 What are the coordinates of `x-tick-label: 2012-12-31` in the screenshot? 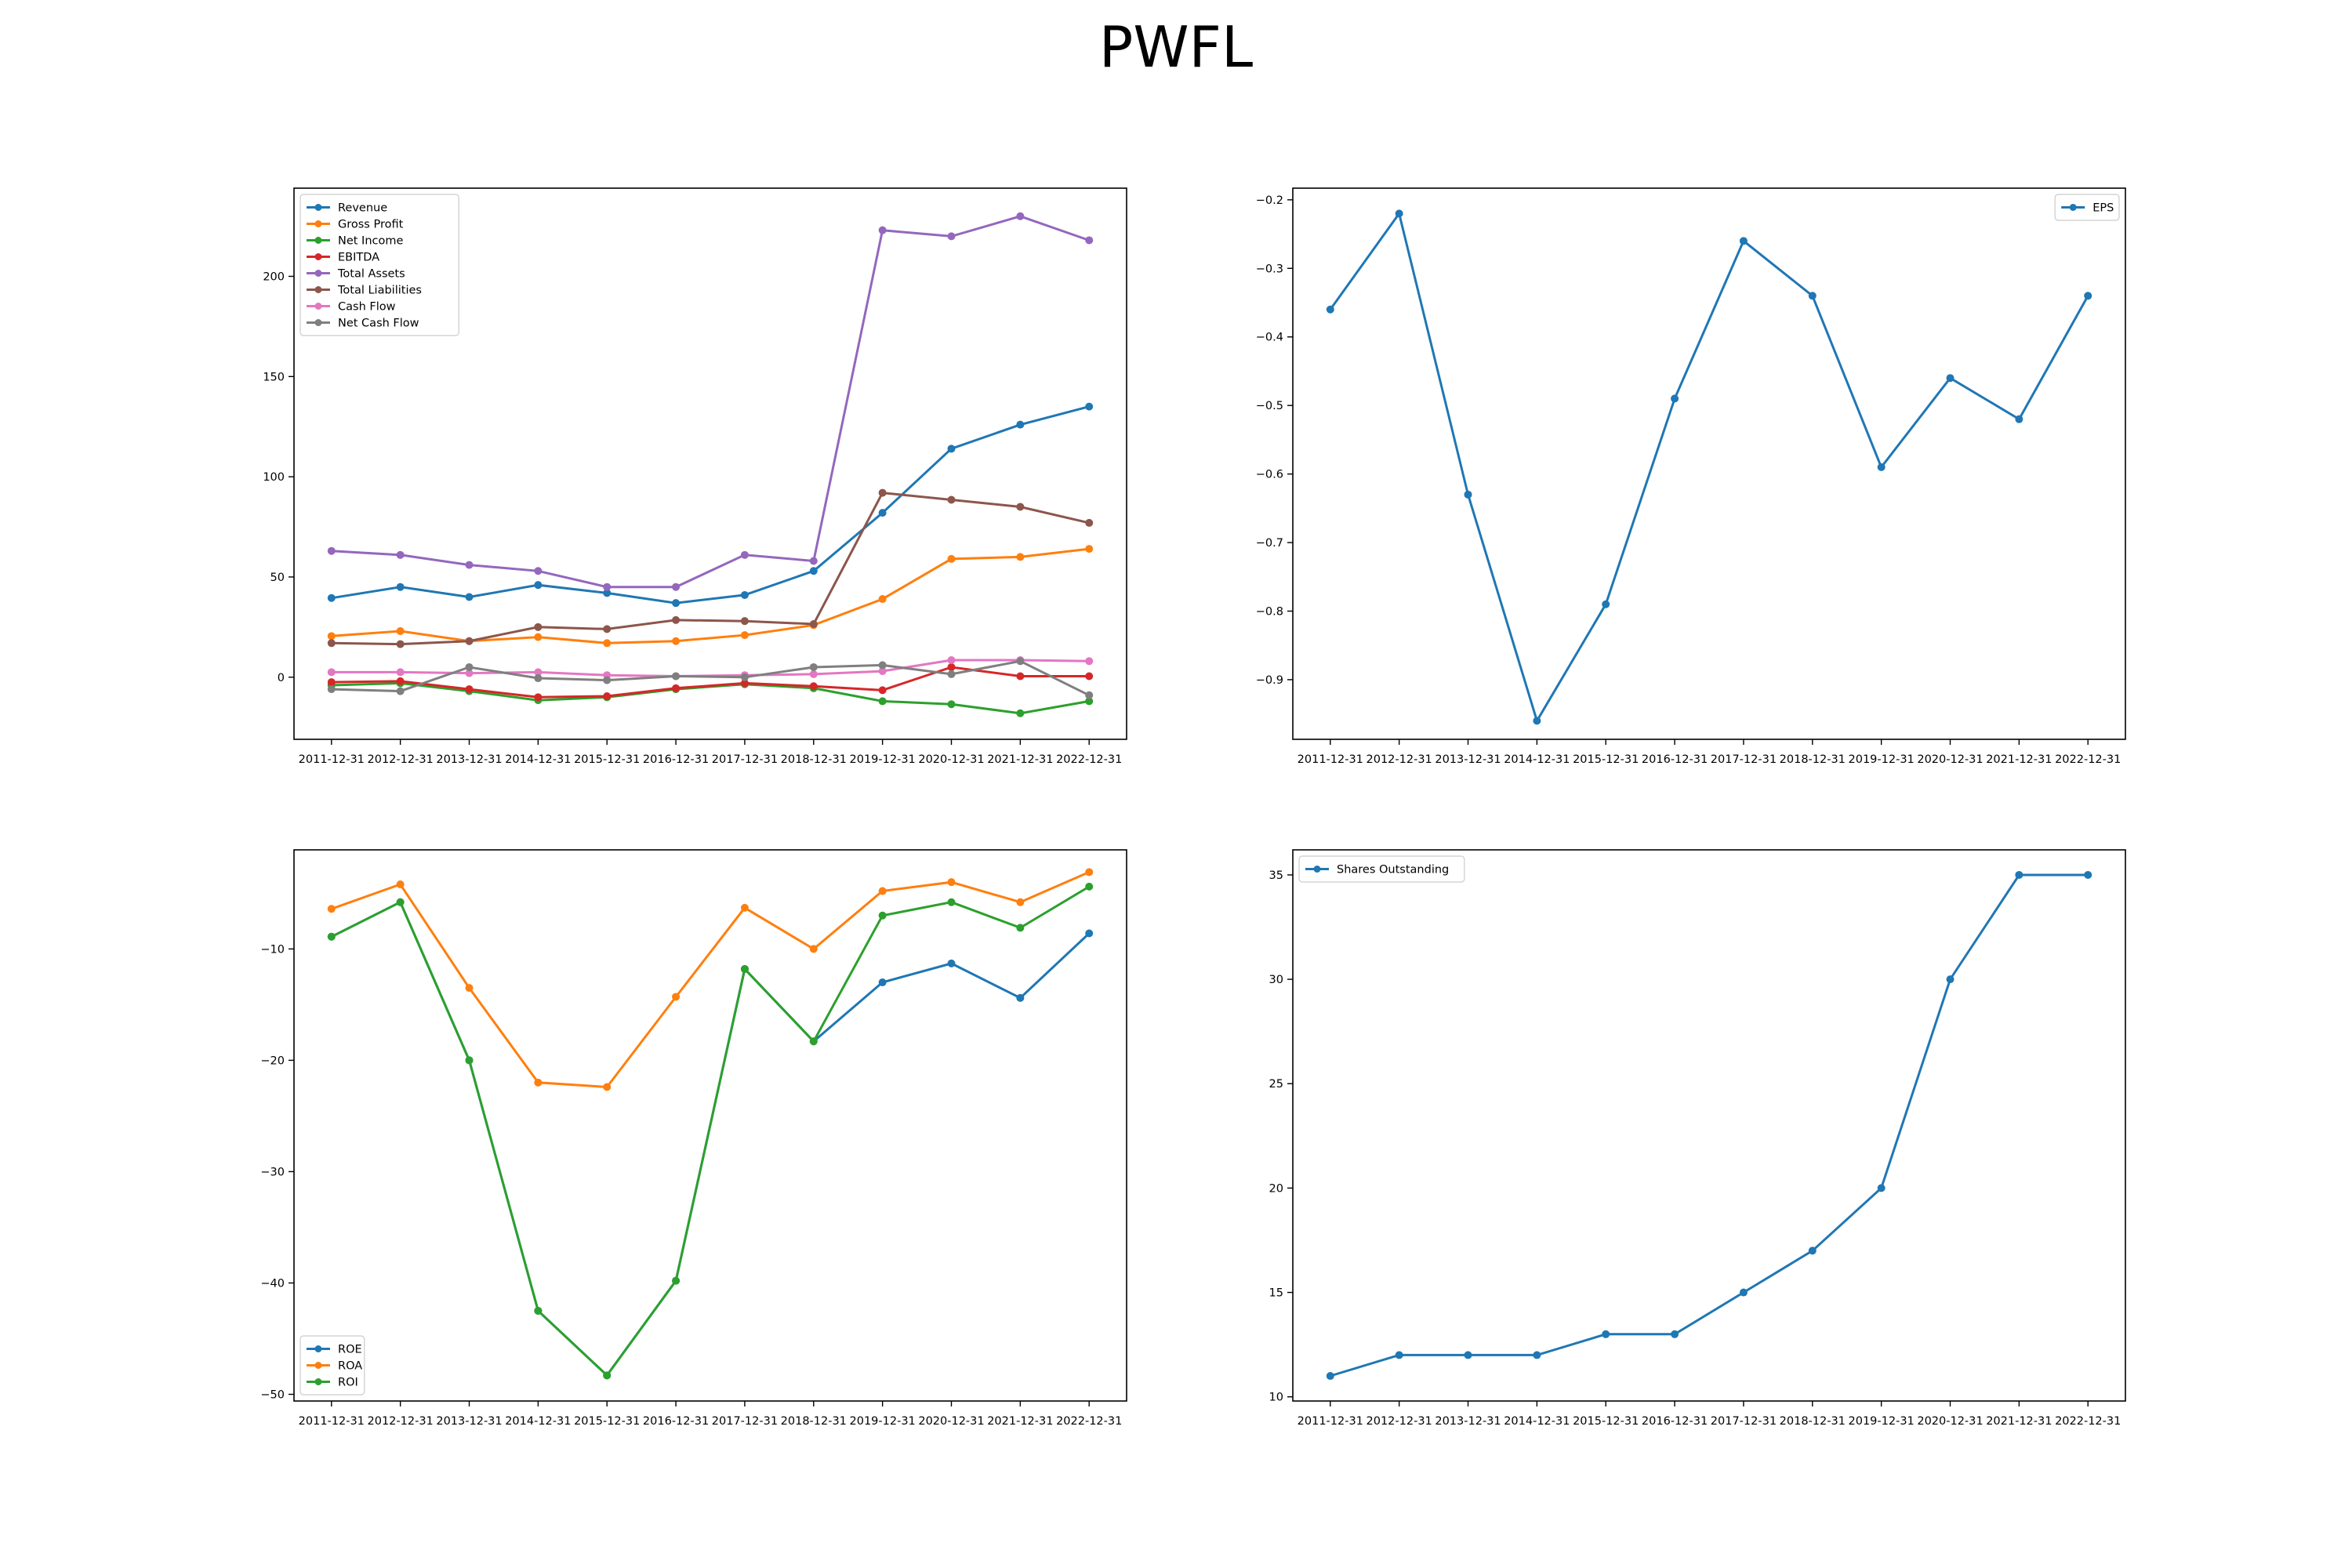 It's located at (401, 1421).